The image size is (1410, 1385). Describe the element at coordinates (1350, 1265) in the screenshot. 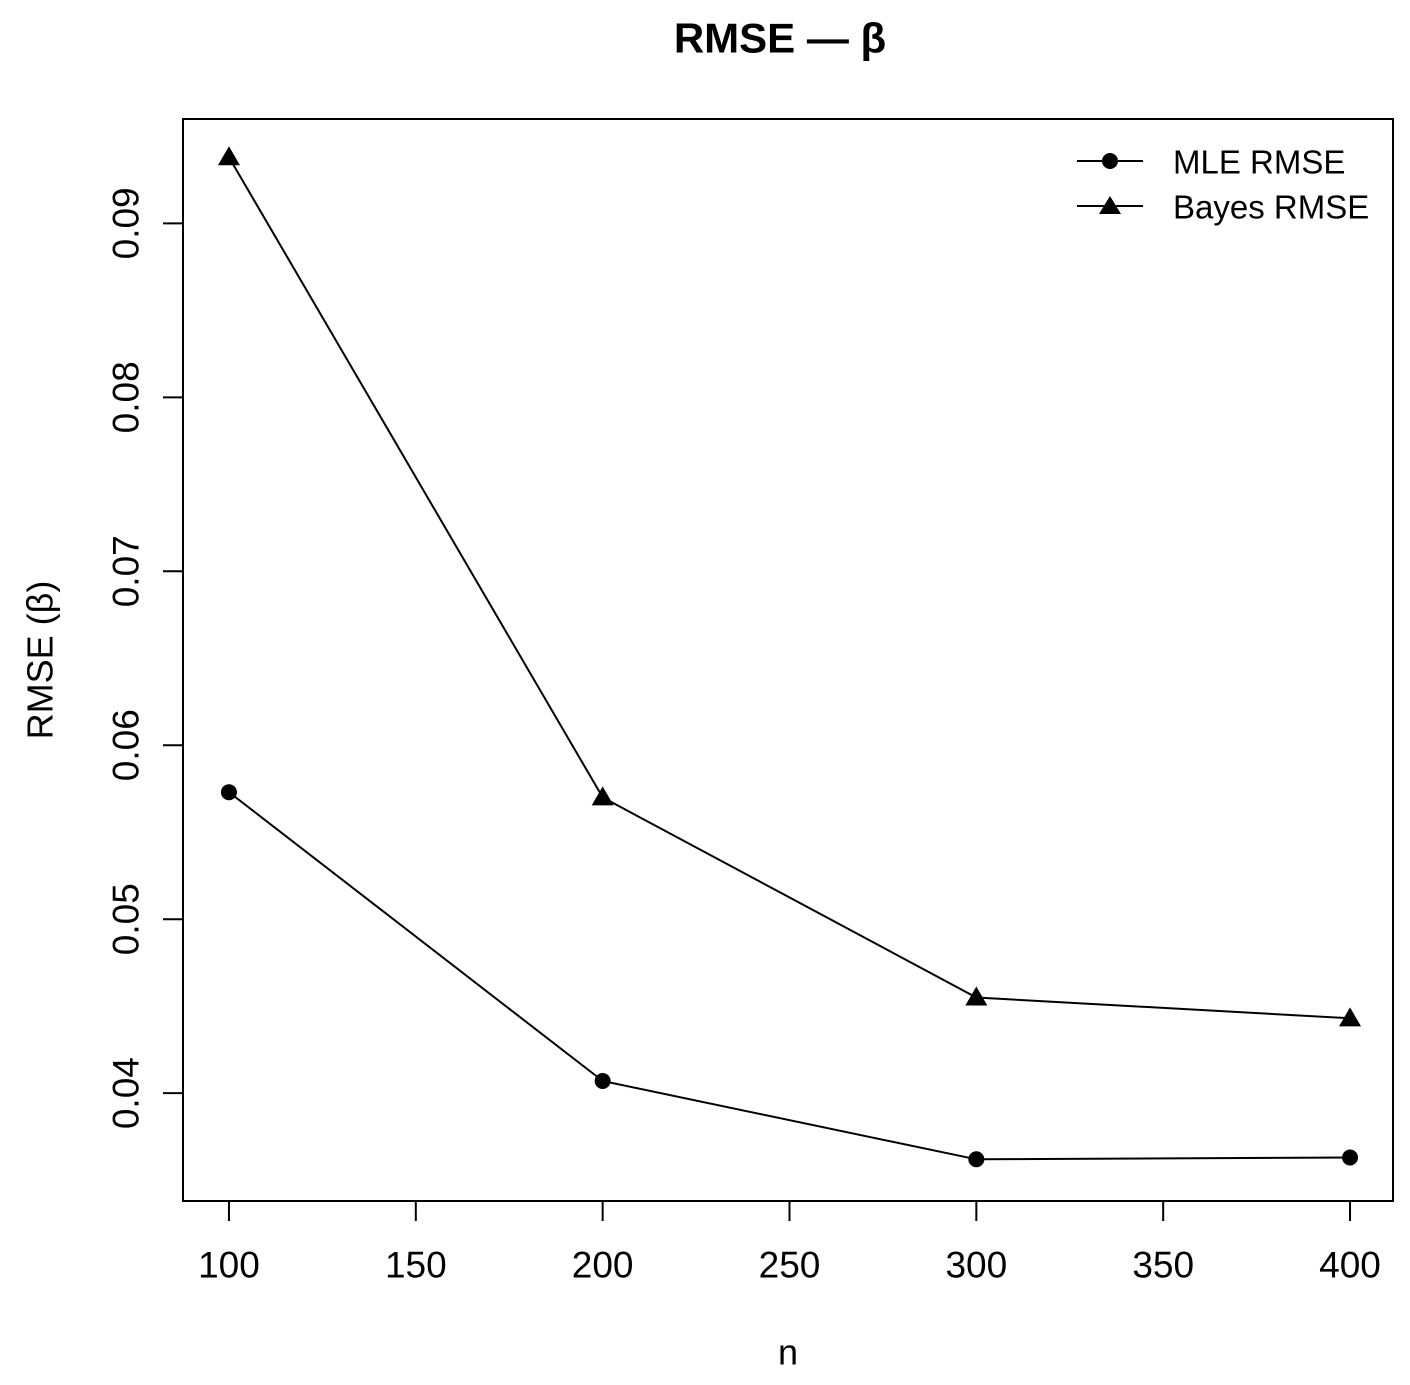

I see `x-tick-label: 400` at that location.